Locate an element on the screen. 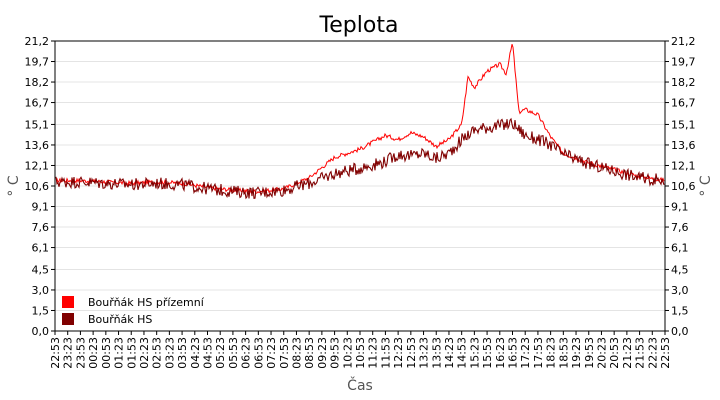  x-tick-label: 13:23 is located at coordinates (424, 353).